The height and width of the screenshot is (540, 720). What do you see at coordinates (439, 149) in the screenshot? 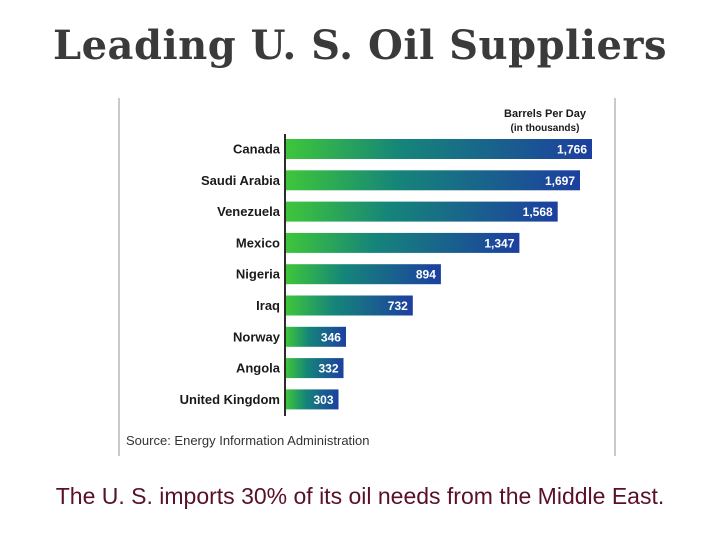
I see `bar-canada` at bounding box center [439, 149].